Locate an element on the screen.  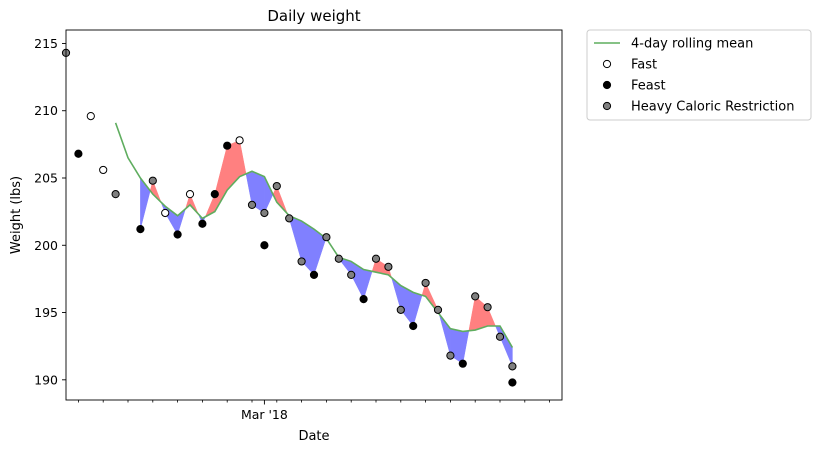
y-tick-label: 215 is located at coordinates (46, 43).